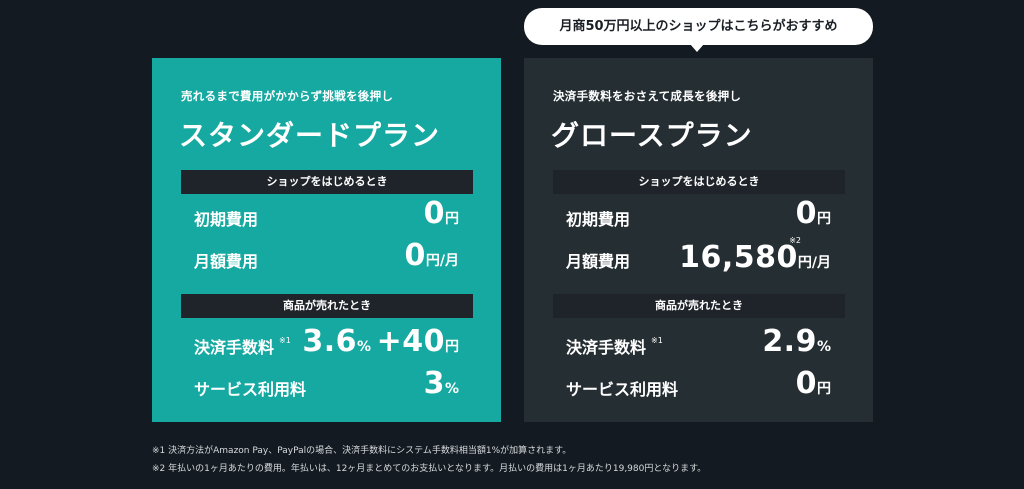  Describe the element at coordinates (285, 340) in the screenshot. I see `standard-fee-note: ※1` at that location.